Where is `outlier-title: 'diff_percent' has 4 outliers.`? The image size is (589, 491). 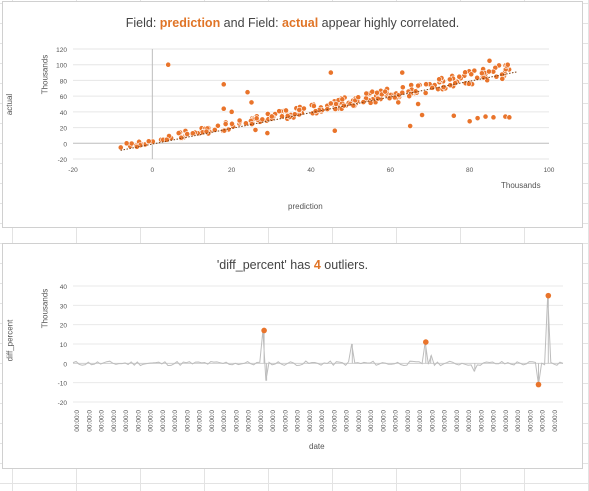
outlier-title: 'diff_percent' has 4 outliers. is located at coordinates (292, 265).